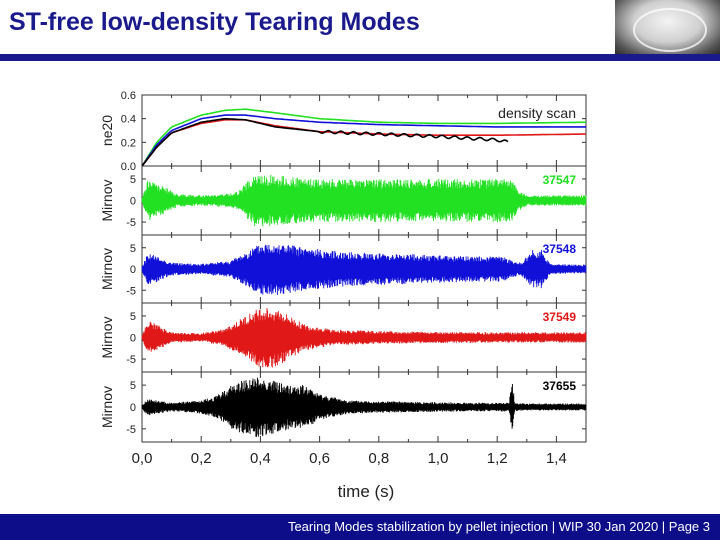  What do you see at coordinates (560, 386) in the screenshot?
I see `shot-number-label: 37655` at bounding box center [560, 386].